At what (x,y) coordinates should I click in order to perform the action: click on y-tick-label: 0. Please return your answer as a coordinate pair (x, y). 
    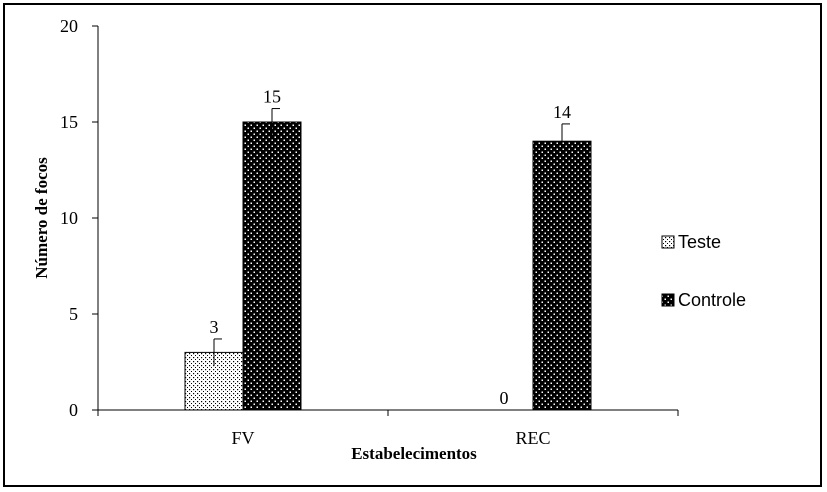
    Looking at the image, I should click on (73, 410).